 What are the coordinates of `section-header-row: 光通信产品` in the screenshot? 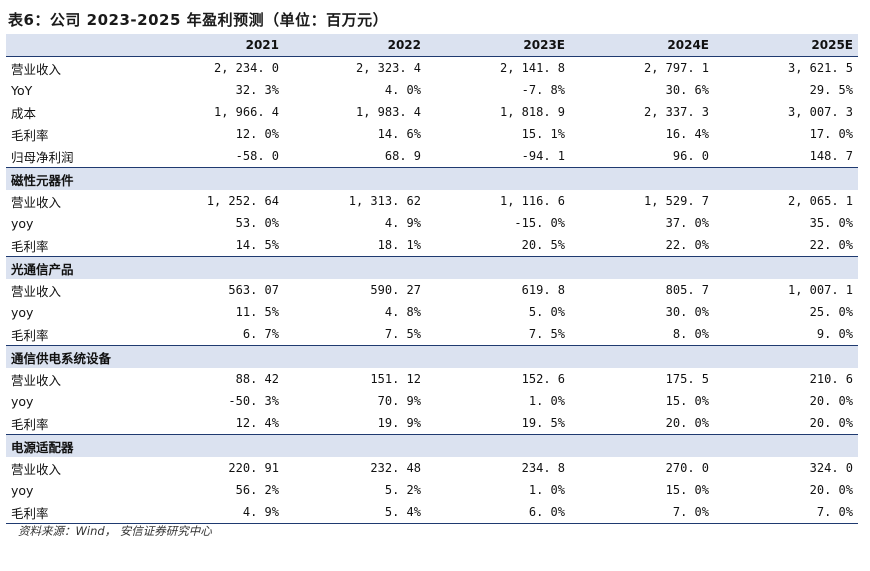 It's located at (432, 267).